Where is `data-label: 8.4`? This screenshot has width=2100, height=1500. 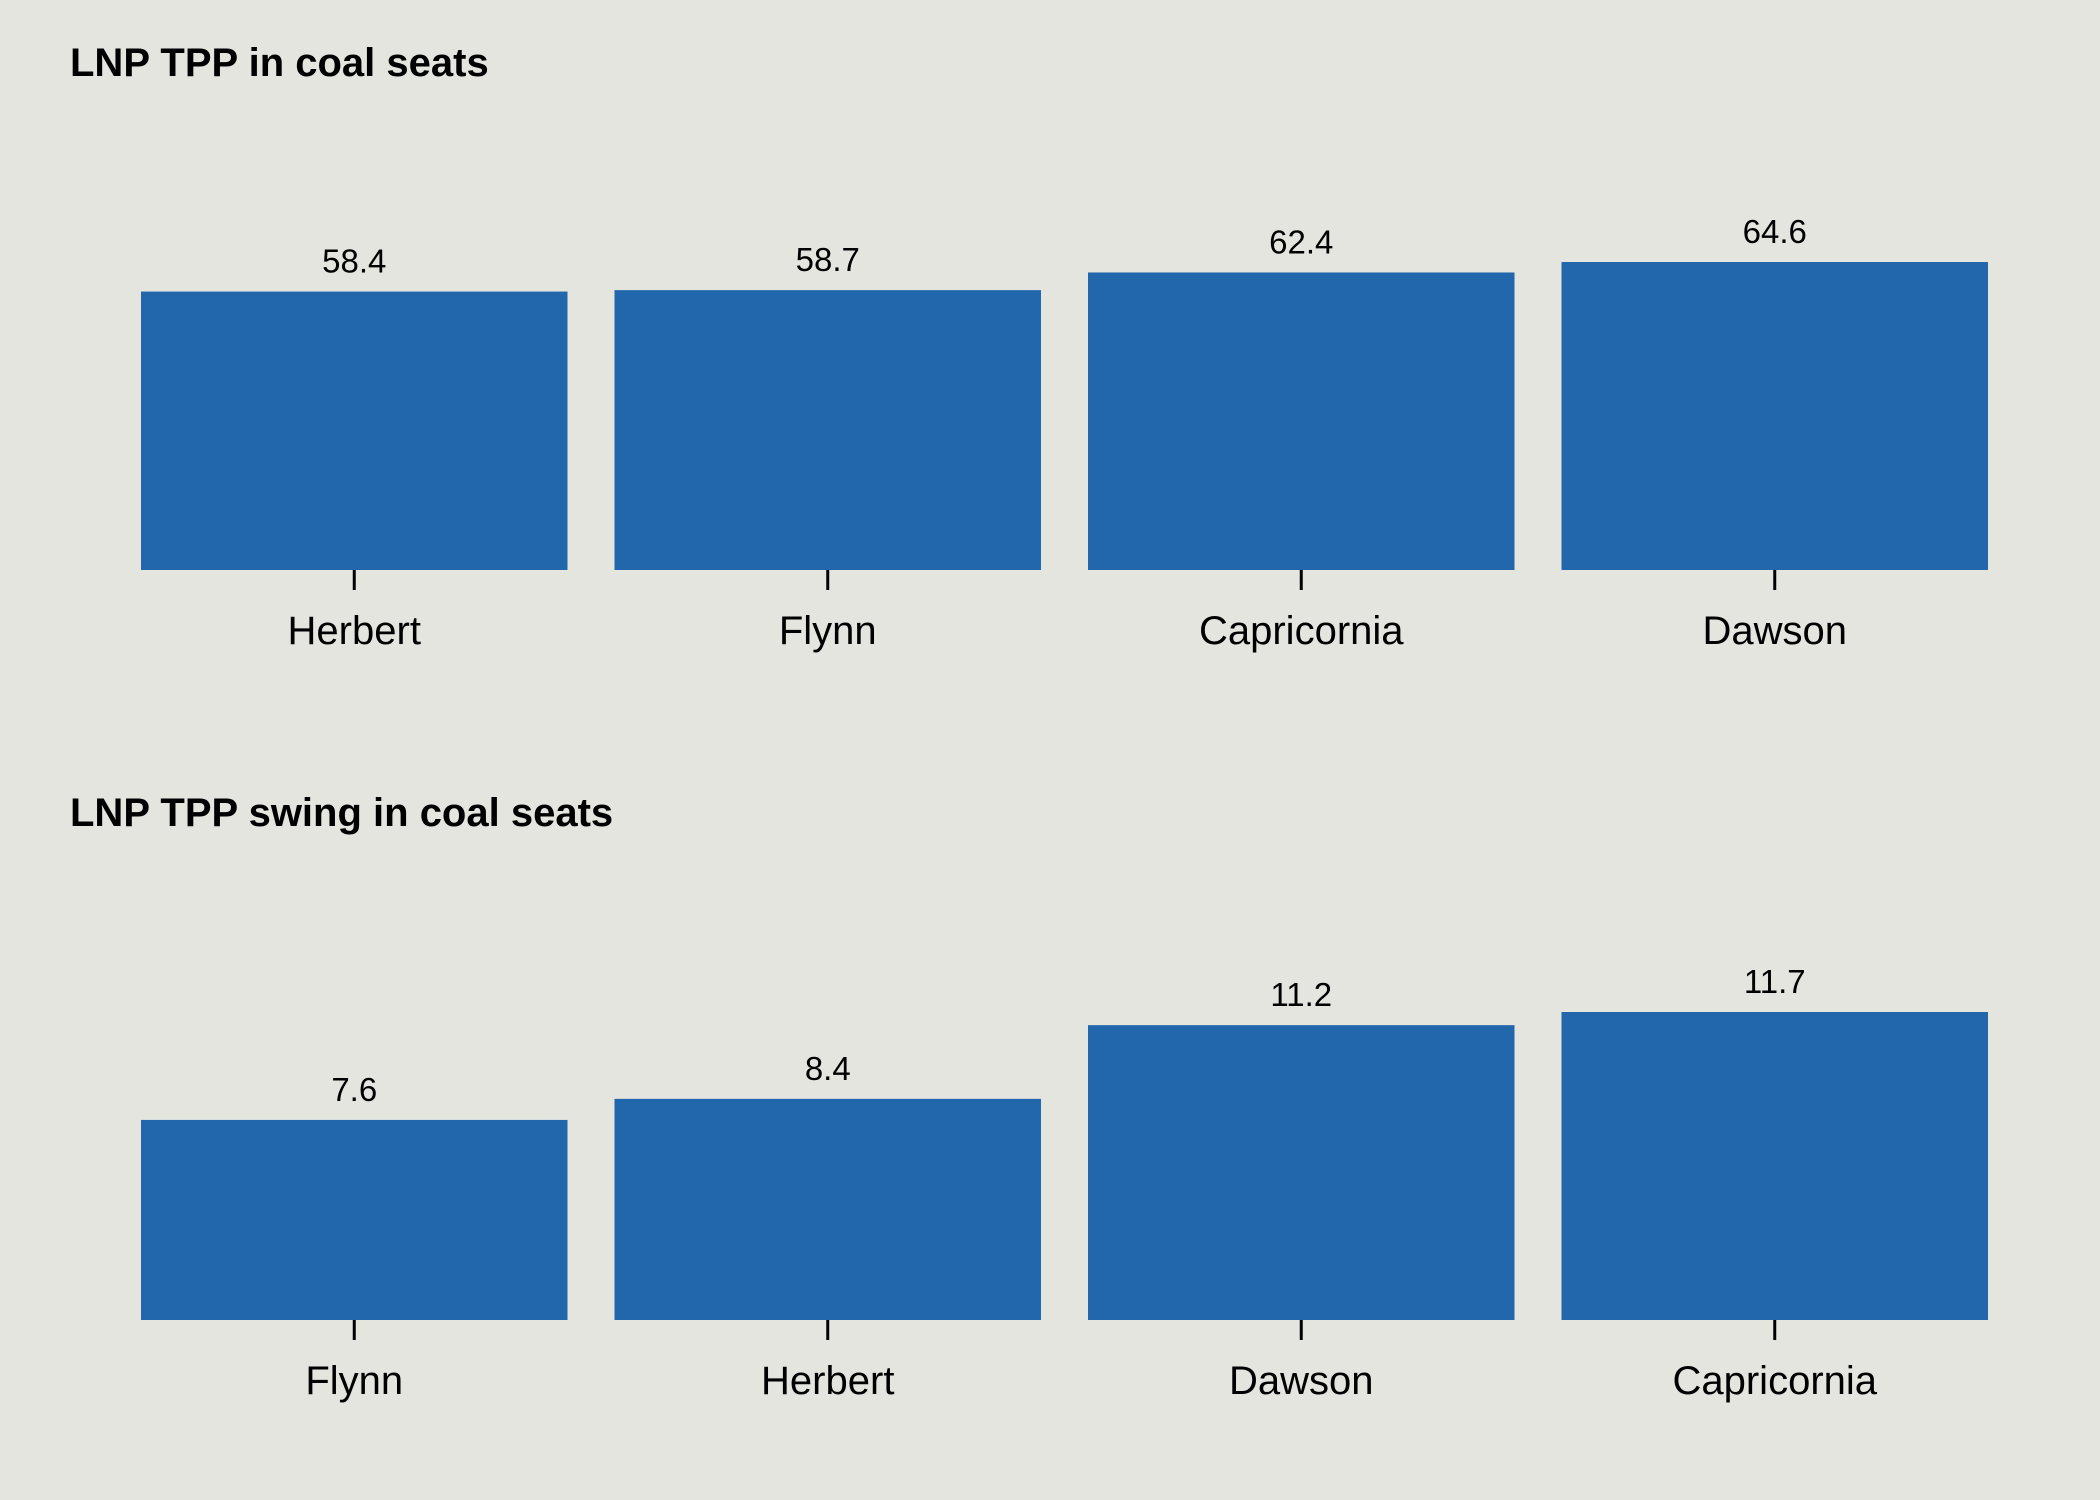 data-label: 8.4 is located at coordinates (828, 1068).